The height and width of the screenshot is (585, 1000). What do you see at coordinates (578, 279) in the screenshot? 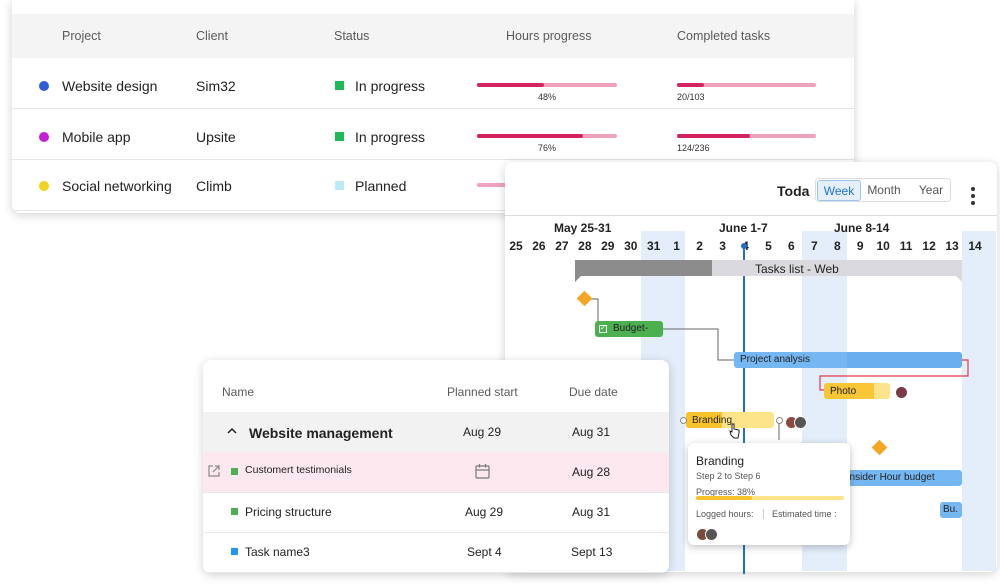
I see `summary-cap-left` at bounding box center [578, 279].